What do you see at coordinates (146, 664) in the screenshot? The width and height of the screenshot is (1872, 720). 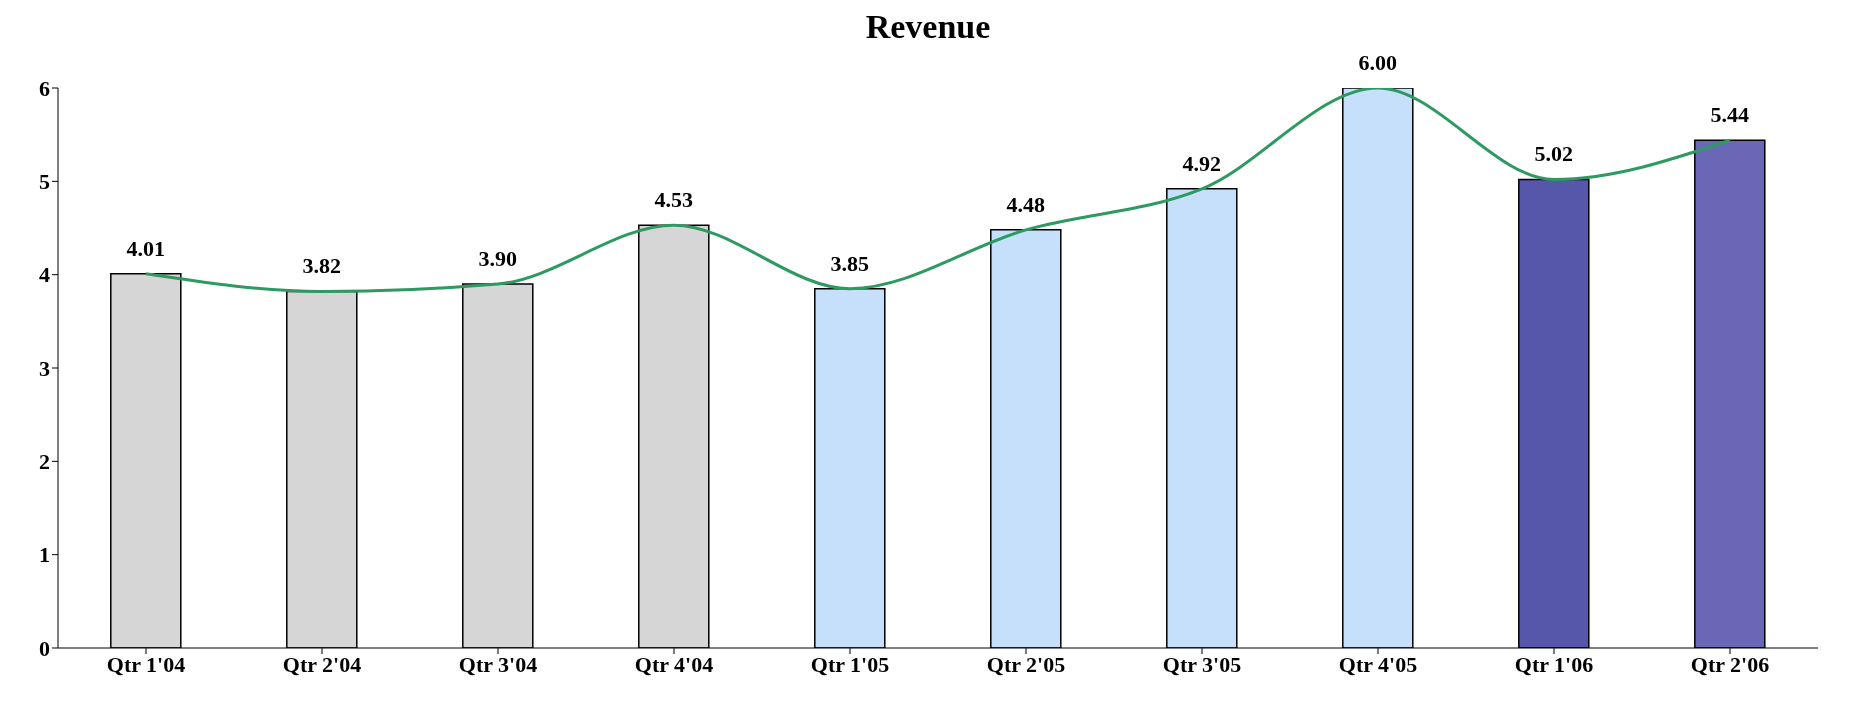 I see `x-tick-label: Qtr 1'04` at bounding box center [146, 664].